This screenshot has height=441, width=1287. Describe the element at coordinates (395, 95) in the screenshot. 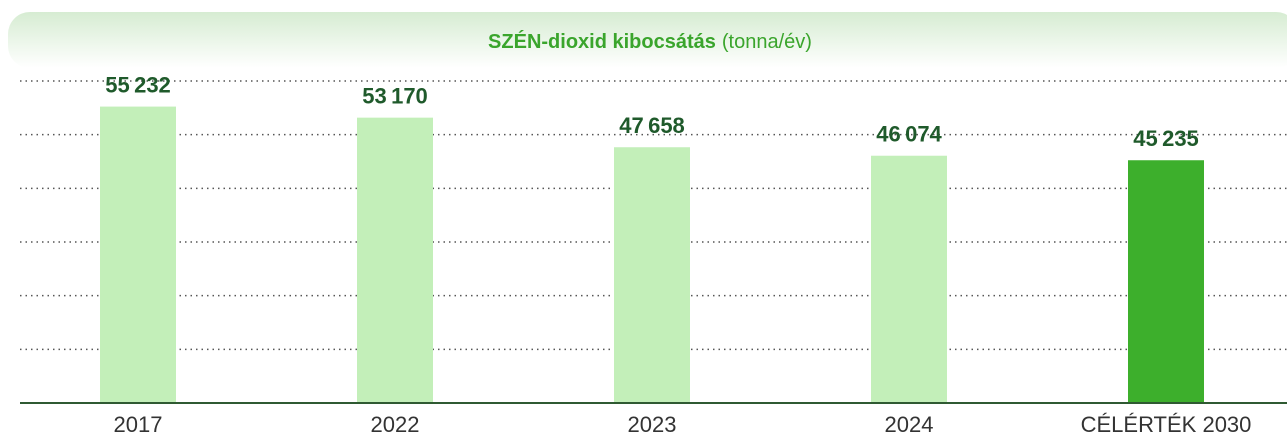

I see `value-label: 53 170` at that location.